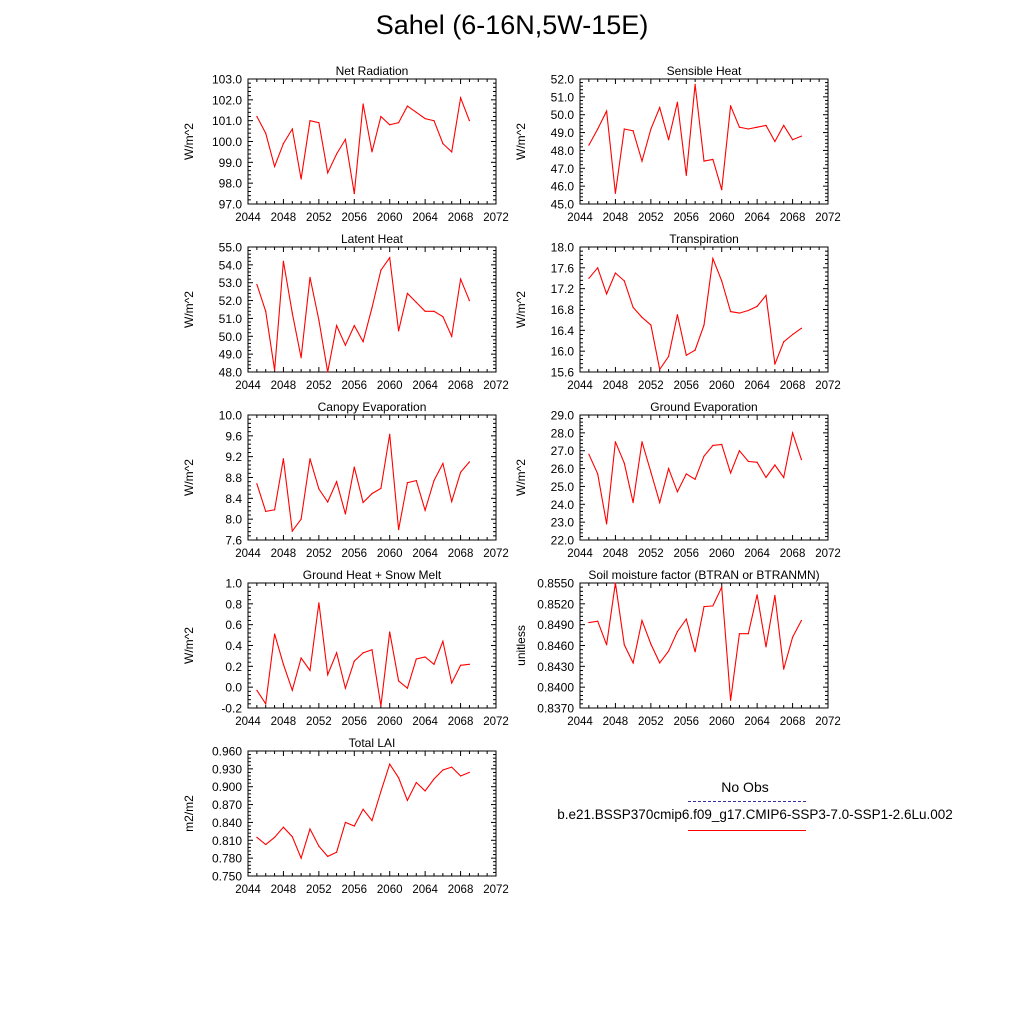 The width and height of the screenshot is (1024, 1024). Describe the element at coordinates (227, 823) in the screenshot. I see `y-tick-label: 0.840` at that location.